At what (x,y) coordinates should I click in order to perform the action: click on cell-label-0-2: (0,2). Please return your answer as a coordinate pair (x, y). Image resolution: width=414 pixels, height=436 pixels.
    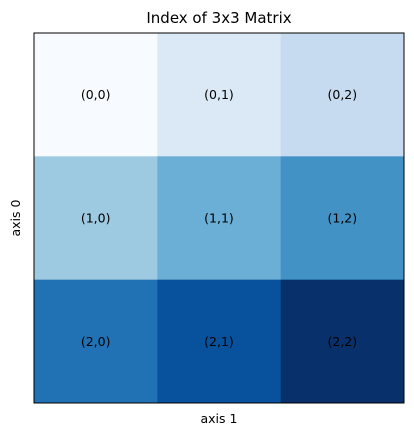
    Looking at the image, I should click on (343, 94).